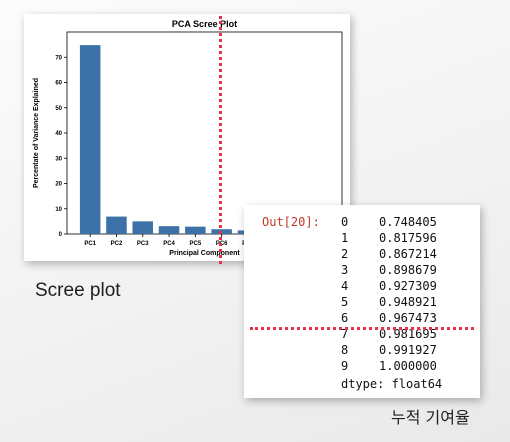 The height and width of the screenshot is (442, 510). Describe the element at coordinates (196, 244) in the screenshot. I see `x-tick-label: PC5` at that location.